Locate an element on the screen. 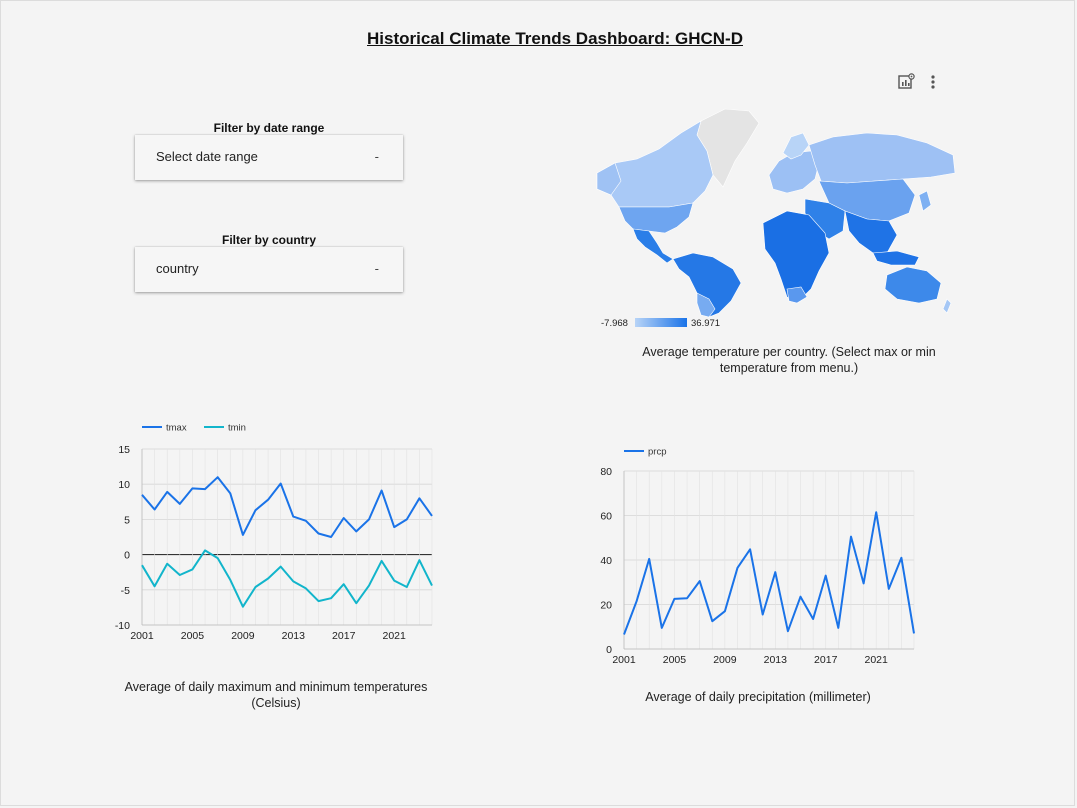  country-select: country - is located at coordinates (269, 269).